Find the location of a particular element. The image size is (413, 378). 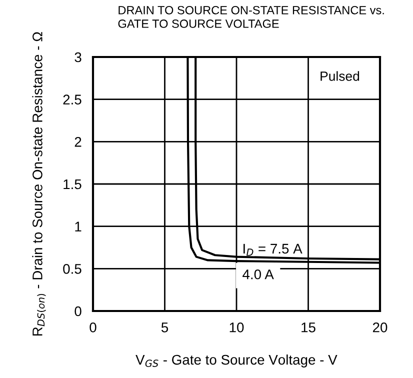

x-axis-title: V$_{GS}$ - Gate to Source Voltage - V is located at coordinates (237, 361).